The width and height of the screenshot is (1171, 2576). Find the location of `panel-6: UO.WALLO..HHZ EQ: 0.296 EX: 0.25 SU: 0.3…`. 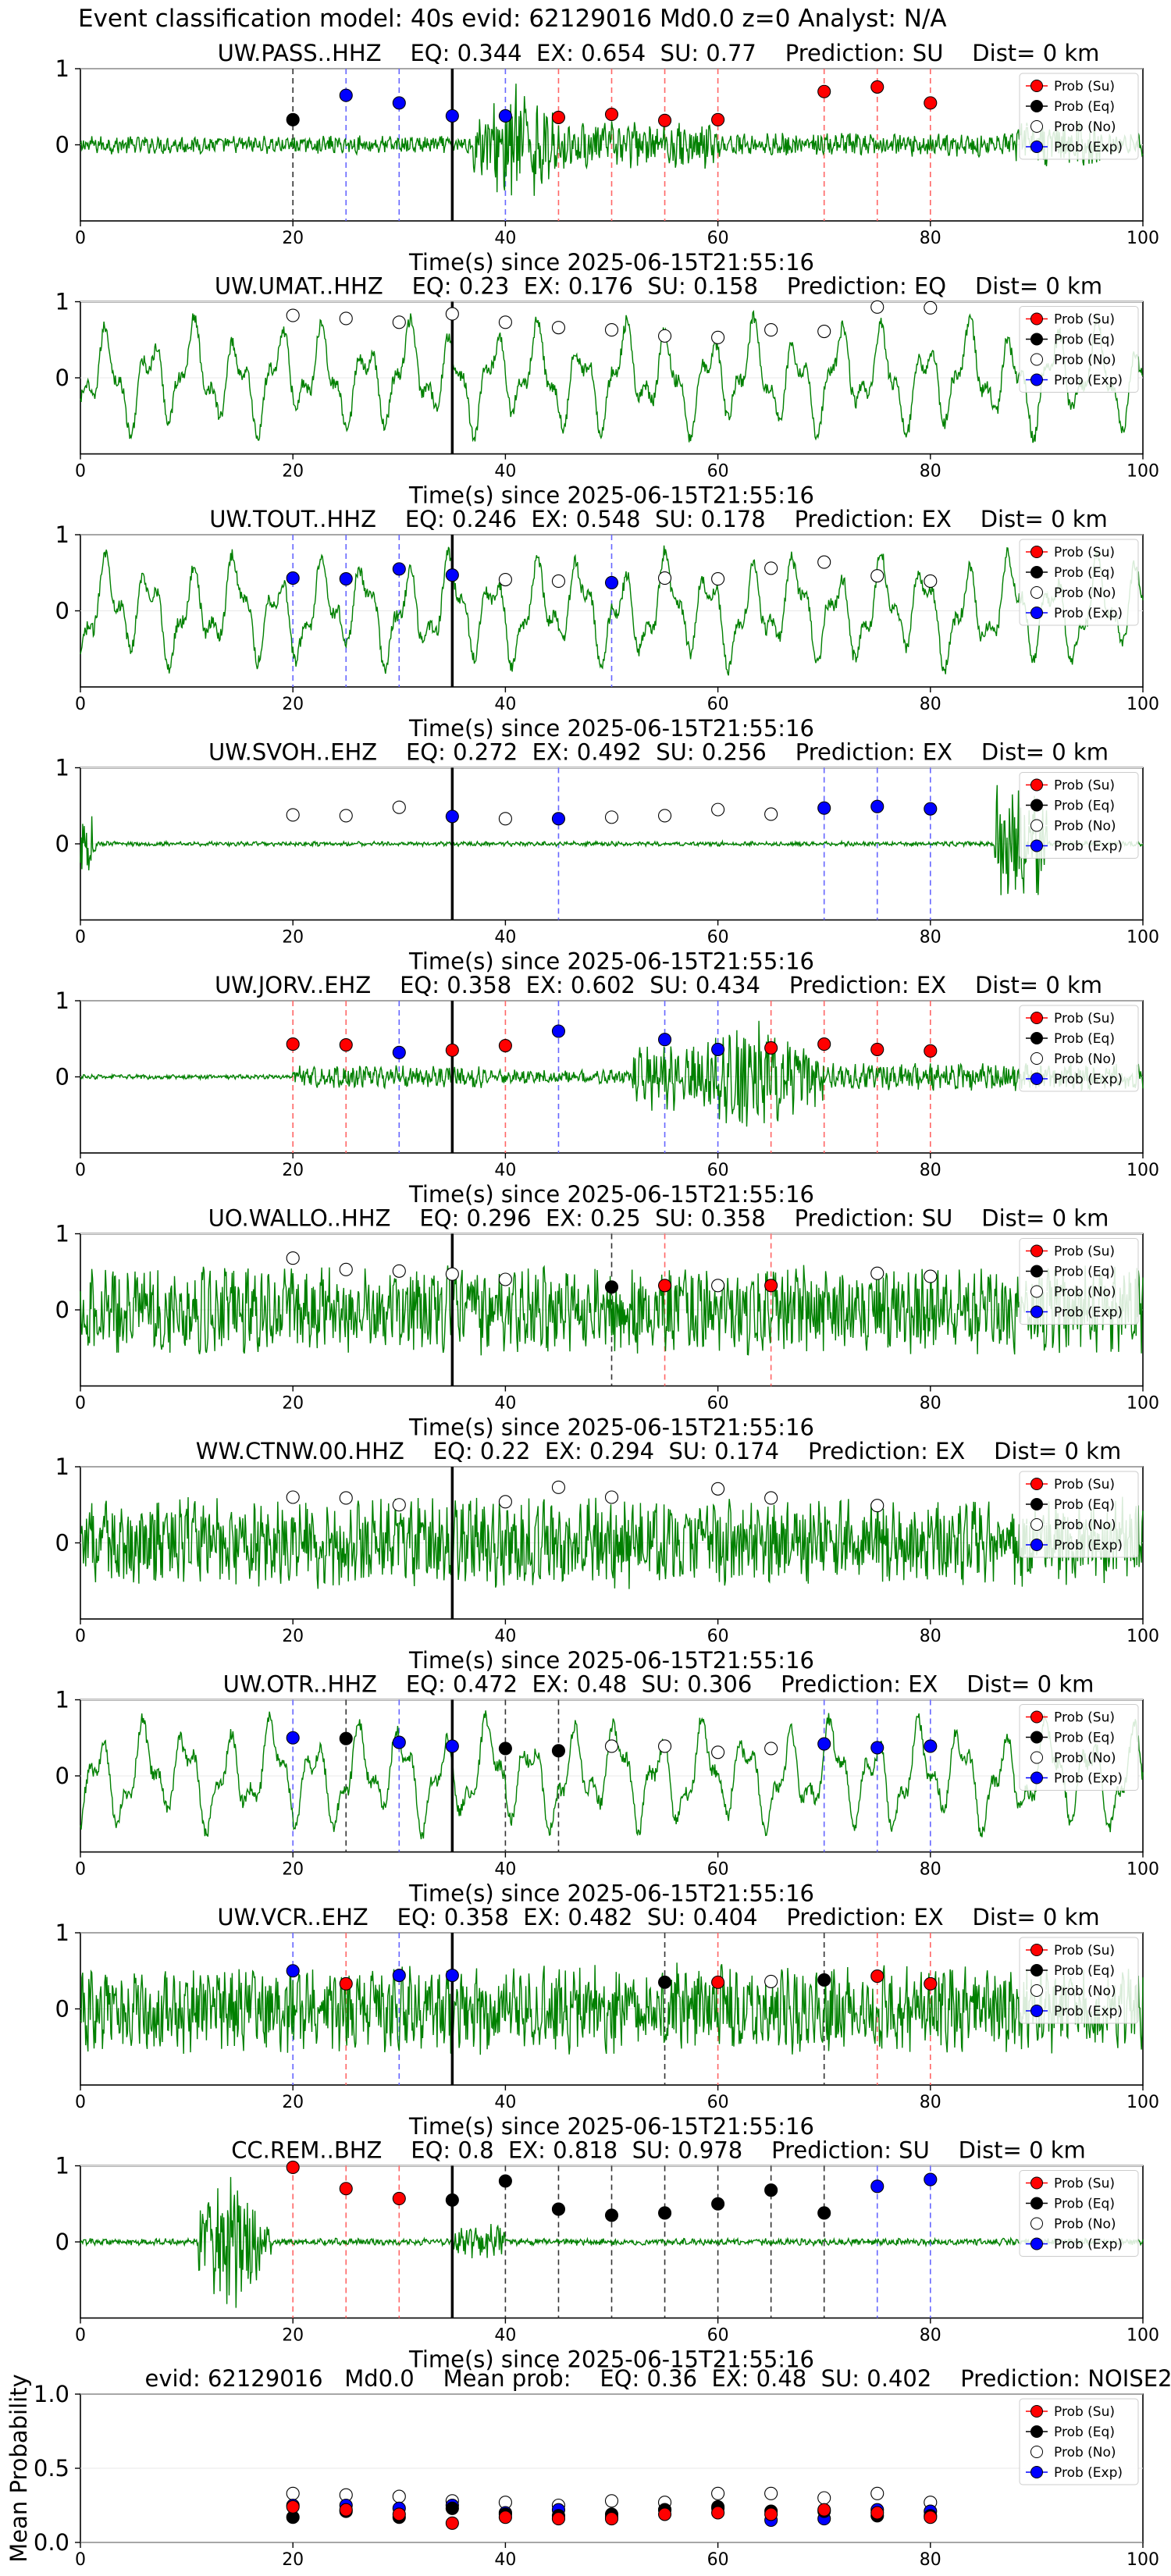

panel-6: UO.WALLO..HHZ EQ: 0.296 EX: 0.25 SU: 0.3… is located at coordinates (607, 1323).